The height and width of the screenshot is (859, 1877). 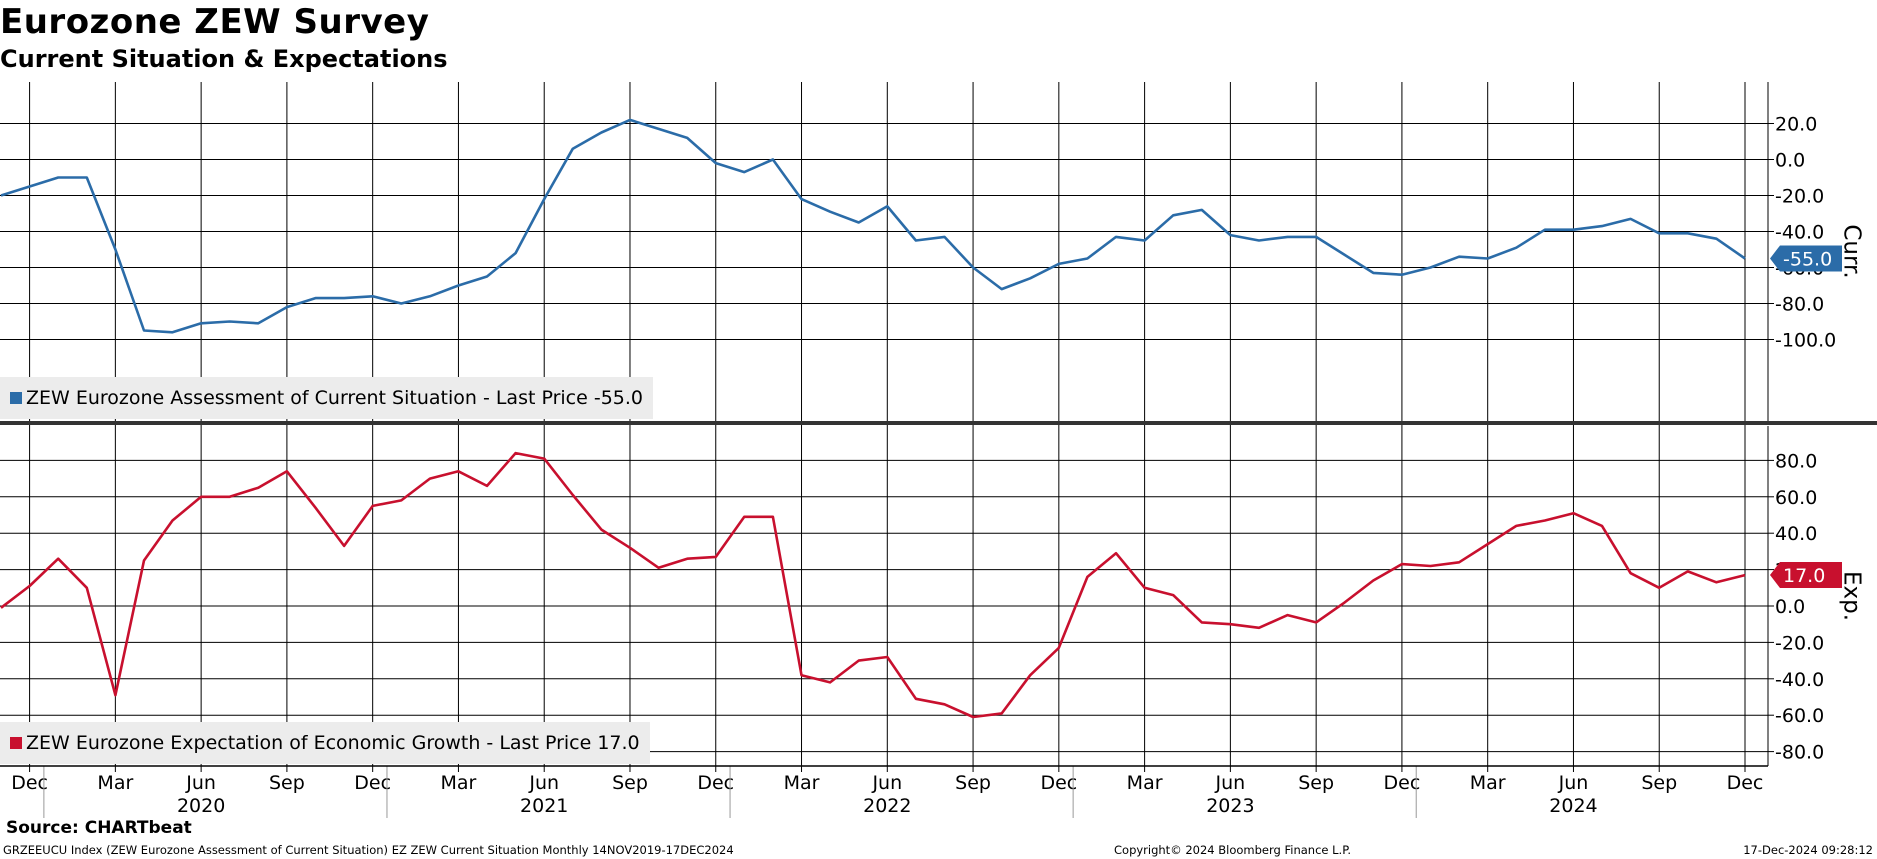 What do you see at coordinates (1230, 806) in the screenshot?
I see `x-year-label: 2023` at bounding box center [1230, 806].